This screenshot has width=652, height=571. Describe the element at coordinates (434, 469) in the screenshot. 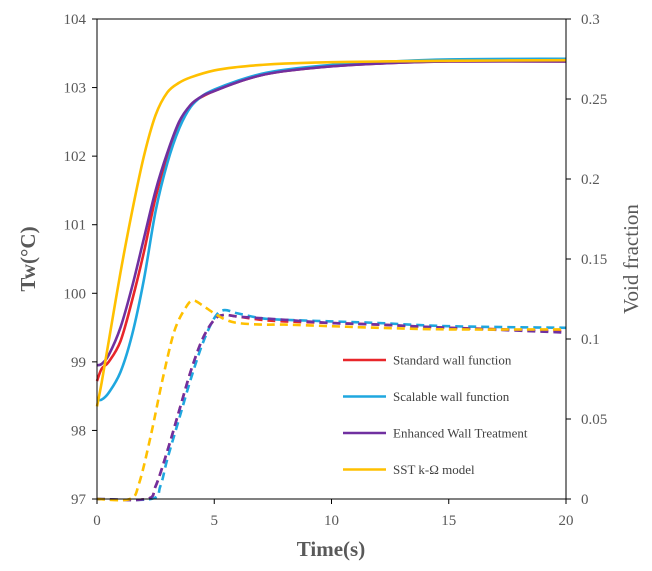

I see `legend-label: SST k-Ω model` at that location.